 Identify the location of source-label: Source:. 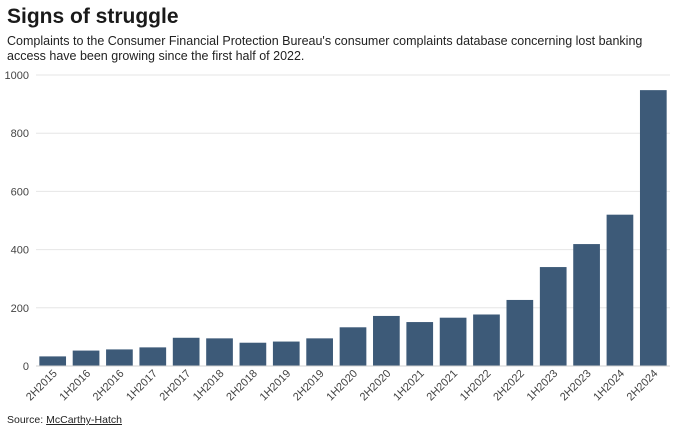
(25, 420).